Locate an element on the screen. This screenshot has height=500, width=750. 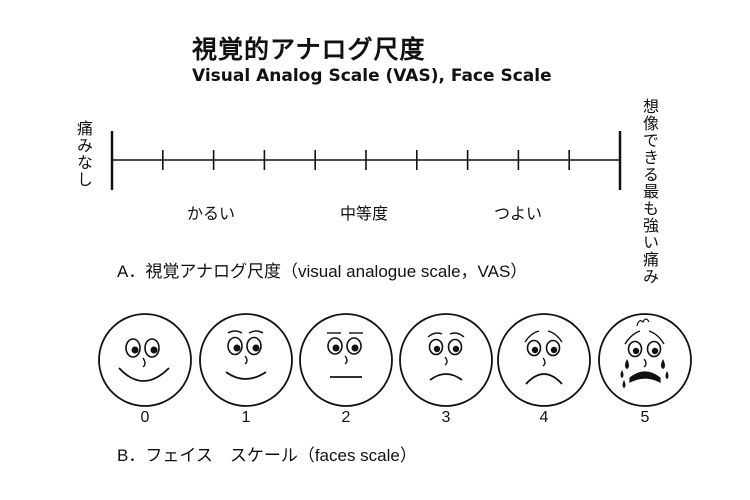
page-subtitle: Visual Analog Scale (VAS), Face Scale is located at coordinates (372, 76).